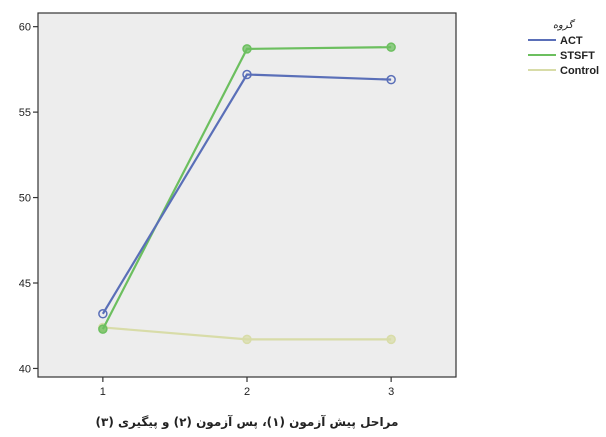  What do you see at coordinates (25, 28) in the screenshot?
I see `y-tick-label: 60` at bounding box center [25, 28].